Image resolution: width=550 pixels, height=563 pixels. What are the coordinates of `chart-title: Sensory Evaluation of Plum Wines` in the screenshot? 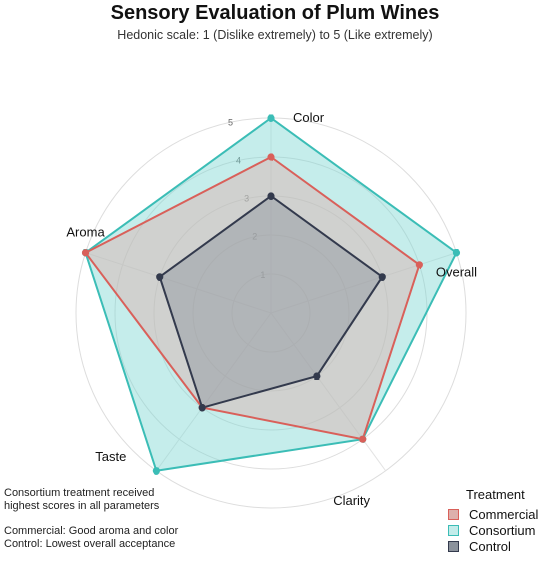 It's located at (275, 13).